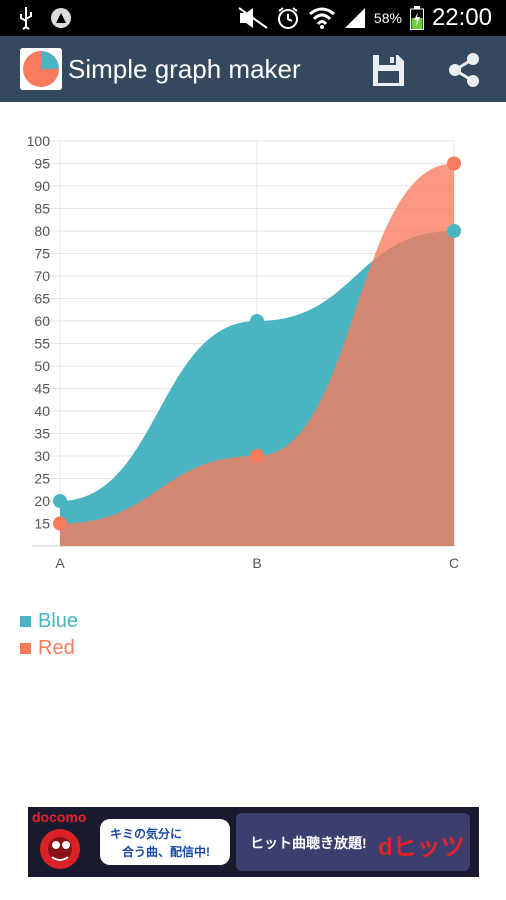  Describe the element at coordinates (321, 18) in the screenshot. I see `wifi-icon` at that location.